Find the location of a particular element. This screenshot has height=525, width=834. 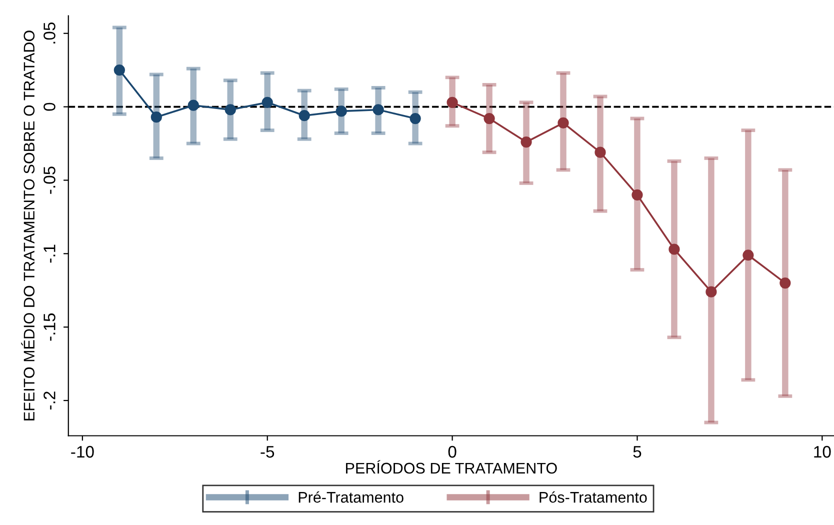

y-tick-label: 0 is located at coordinates (50, 106).